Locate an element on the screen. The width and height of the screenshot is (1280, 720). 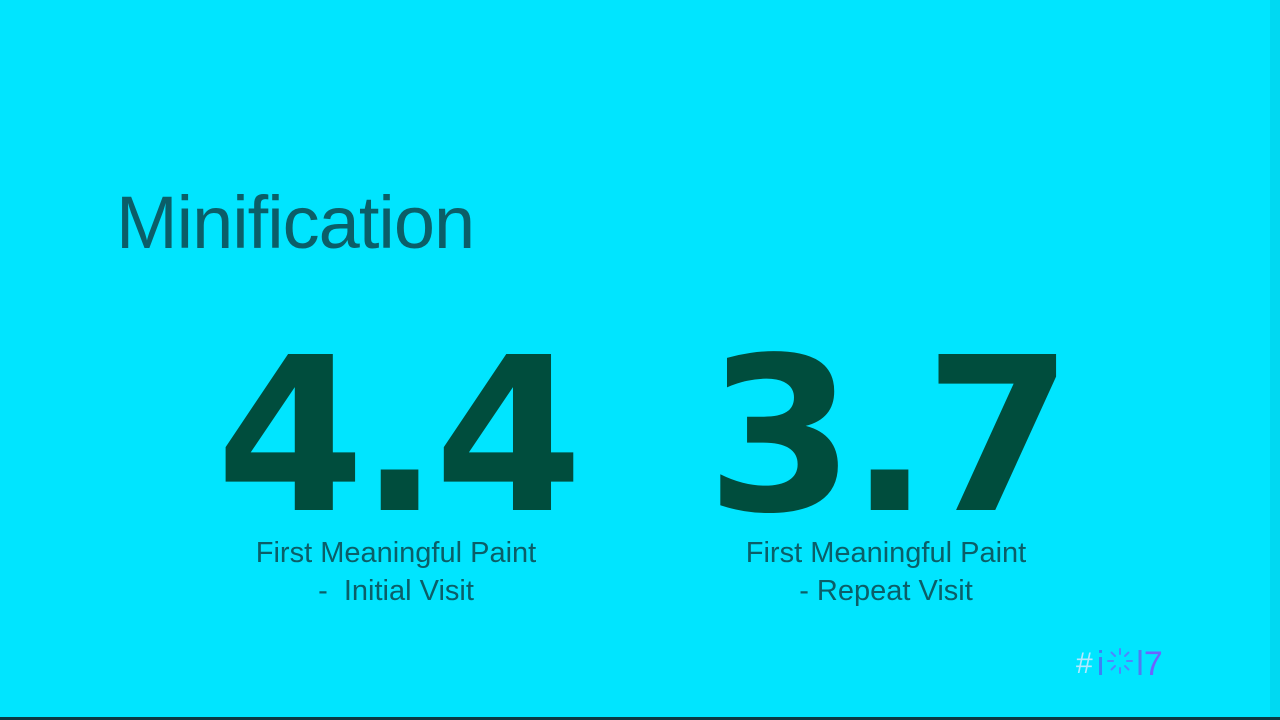
metric-label: First Meaningful Paint - Initial Visit is located at coordinates (396, 572).